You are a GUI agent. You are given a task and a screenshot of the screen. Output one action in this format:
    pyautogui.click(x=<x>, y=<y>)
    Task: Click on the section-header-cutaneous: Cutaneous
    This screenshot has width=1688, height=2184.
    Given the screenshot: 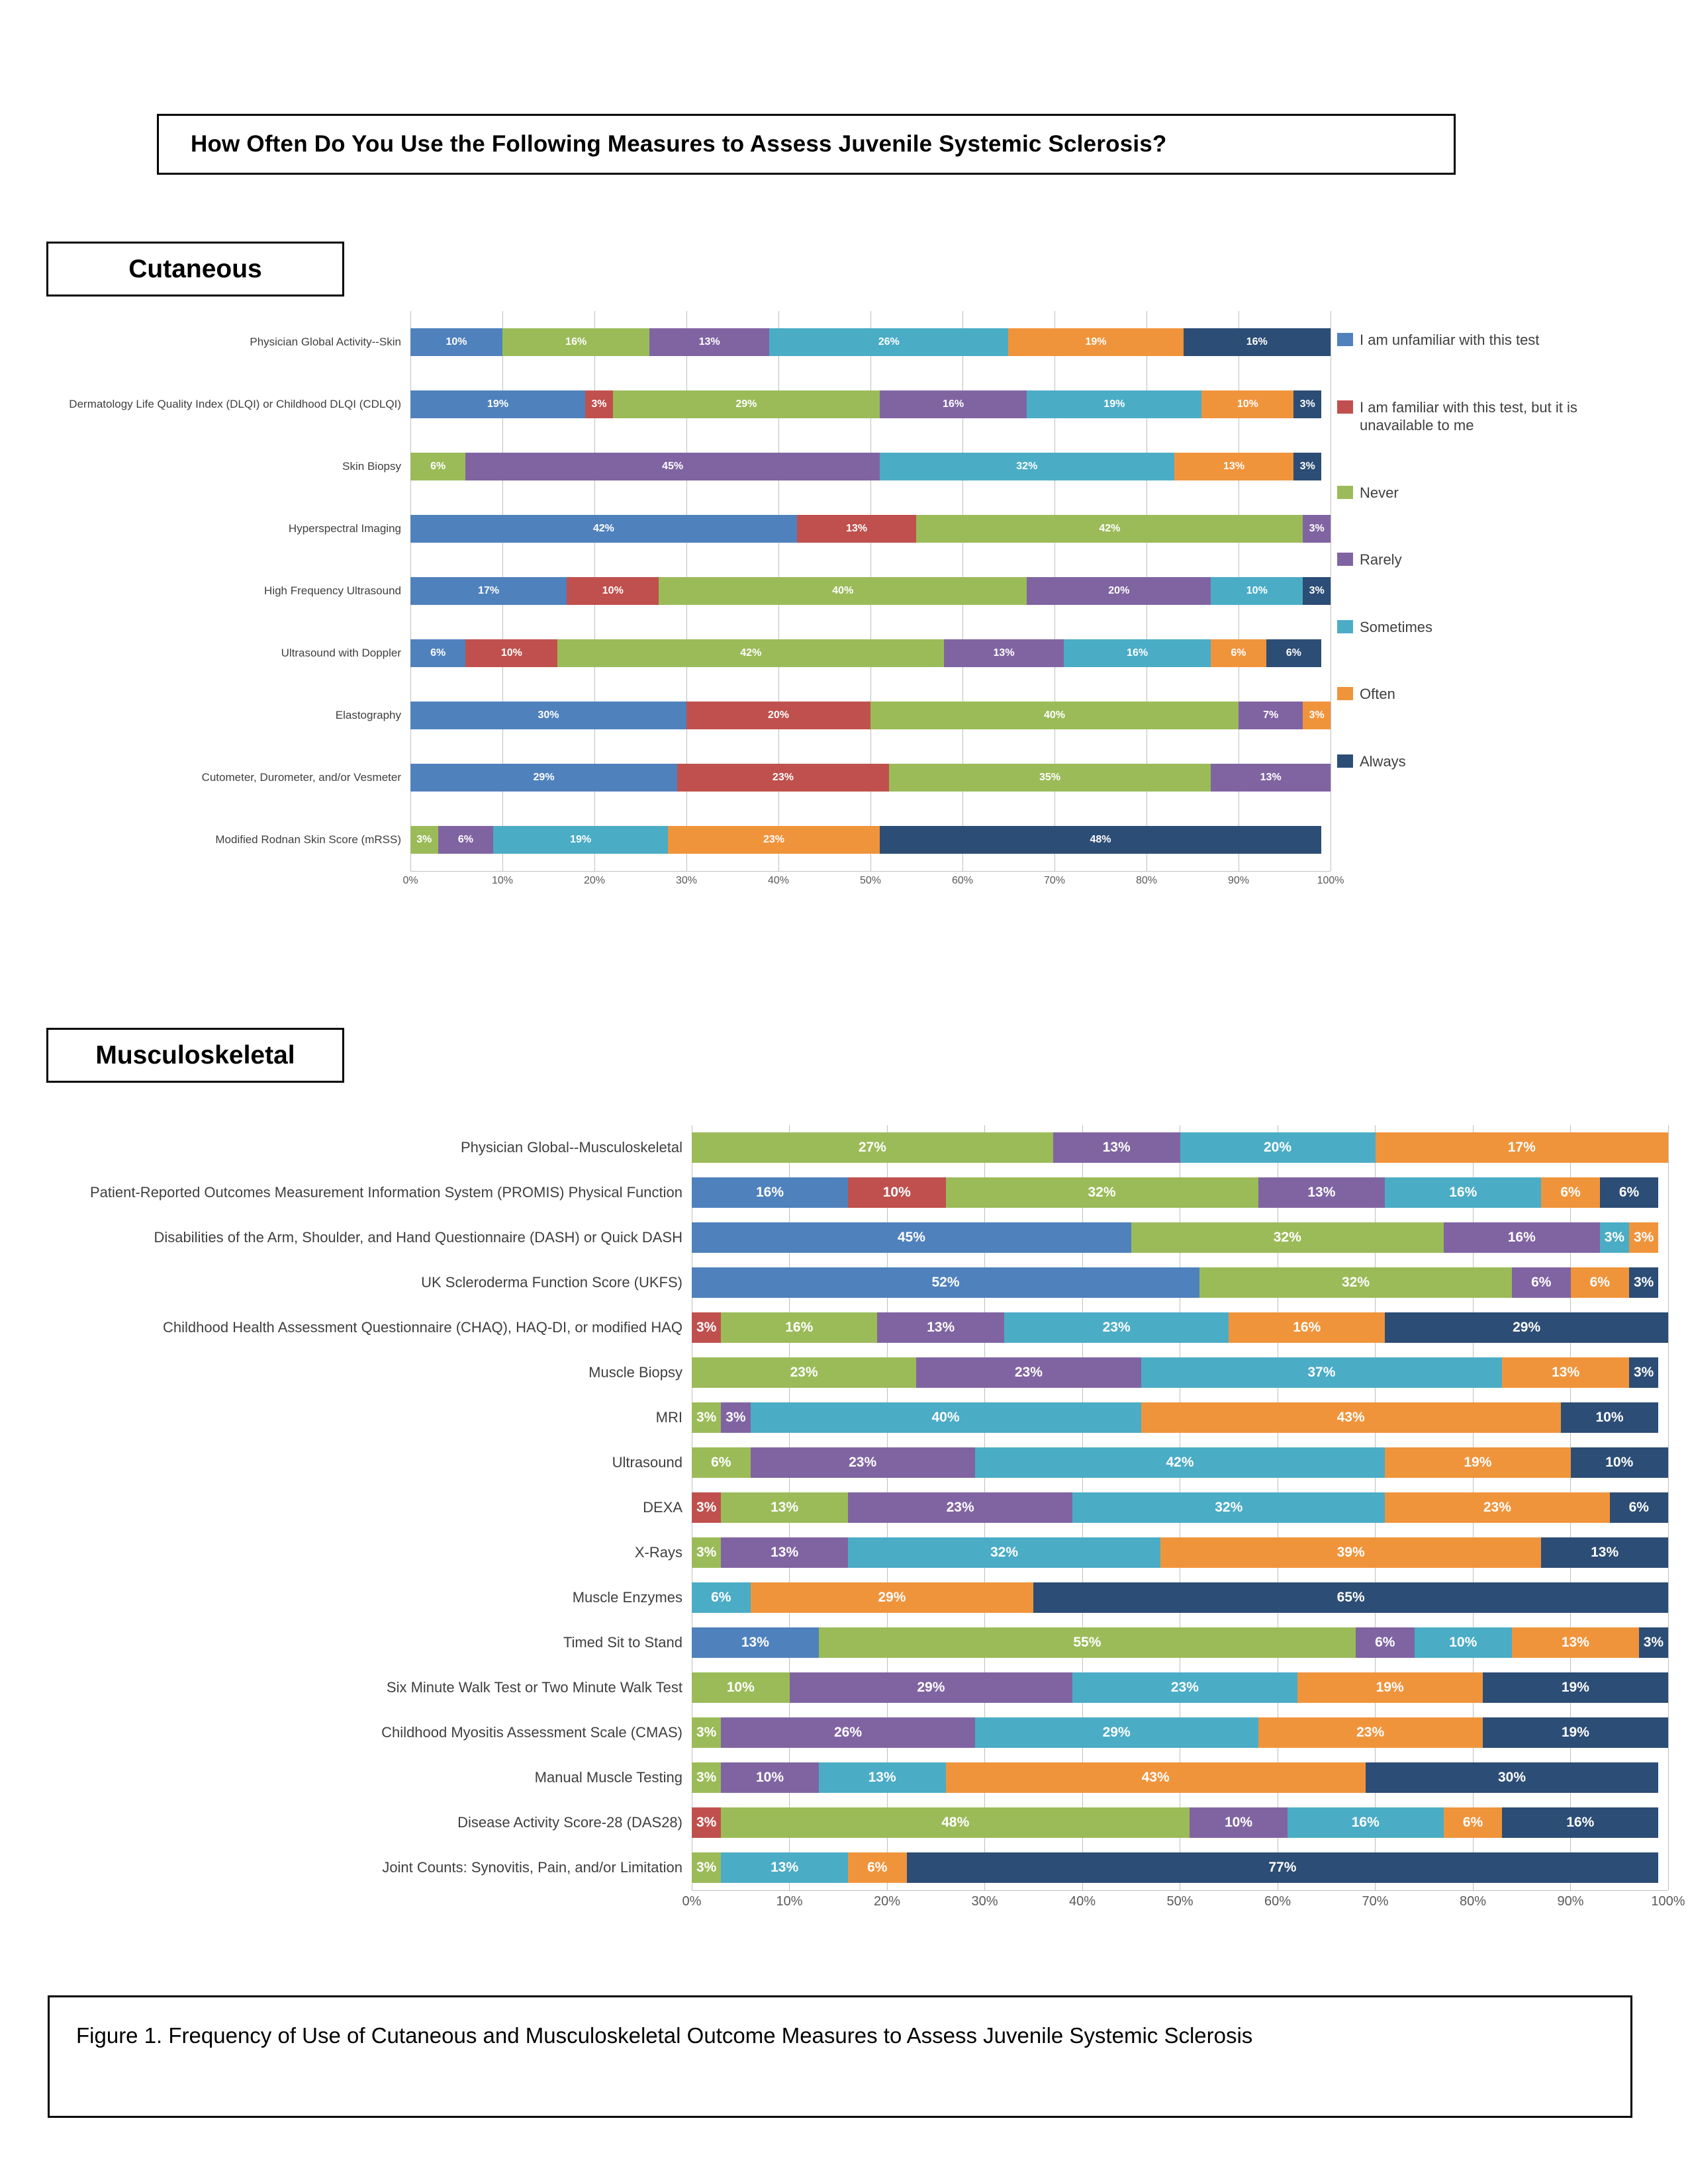 What is the action you would take?
    pyautogui.click(x=195, y=269)
    